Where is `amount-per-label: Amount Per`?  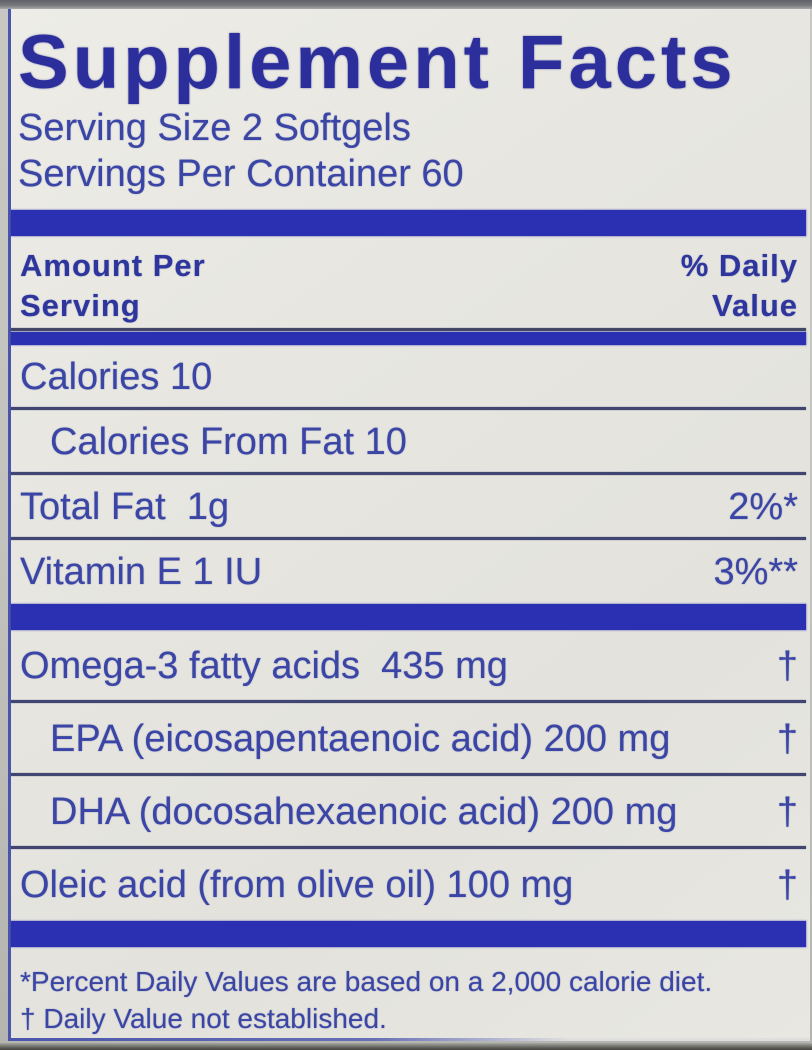
amount-per-label: Amount Per is located at coordinates (113, 265).